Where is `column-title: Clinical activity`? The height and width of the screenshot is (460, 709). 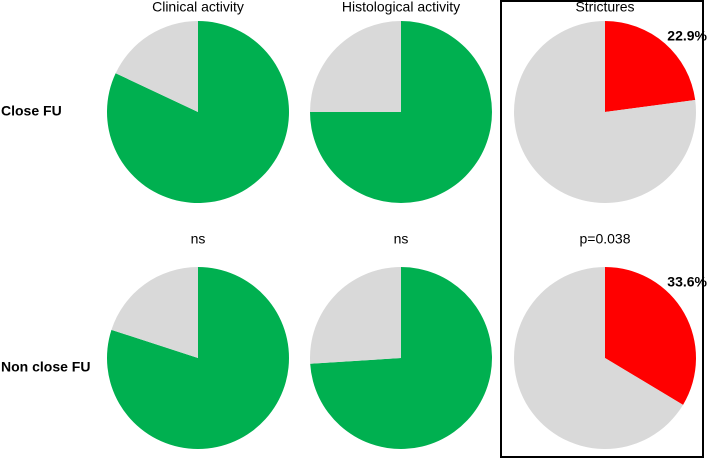 column-title: Clinical activity is located at coordinates (198, 7).